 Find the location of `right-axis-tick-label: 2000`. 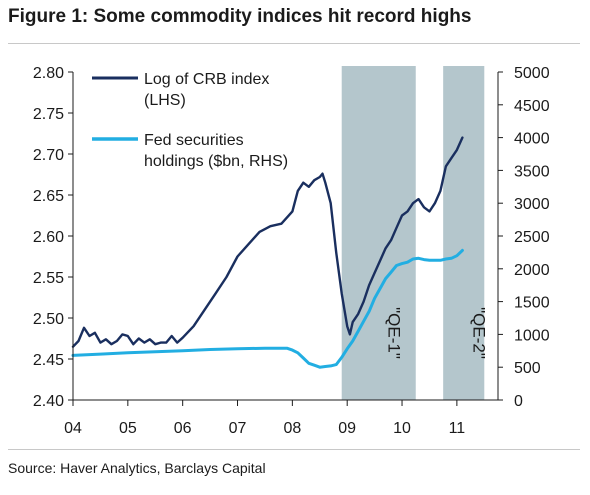

right-axis-tick-label: 2000 is located at coordinates (532, 270).